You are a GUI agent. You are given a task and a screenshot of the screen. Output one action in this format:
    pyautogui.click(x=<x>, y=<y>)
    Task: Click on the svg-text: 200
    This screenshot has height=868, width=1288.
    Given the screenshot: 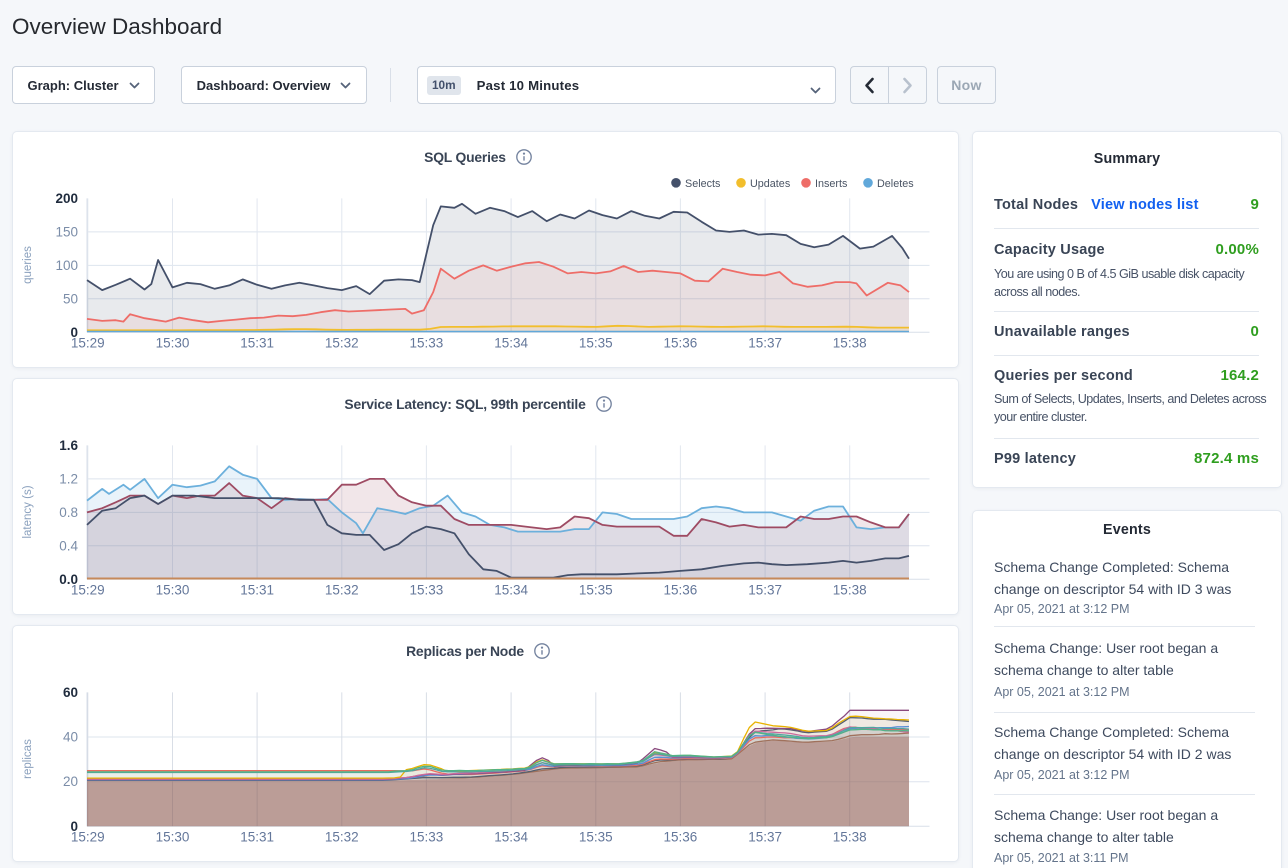 What is the action you would take?
    pyautogui.click(x=66, y=198)
    